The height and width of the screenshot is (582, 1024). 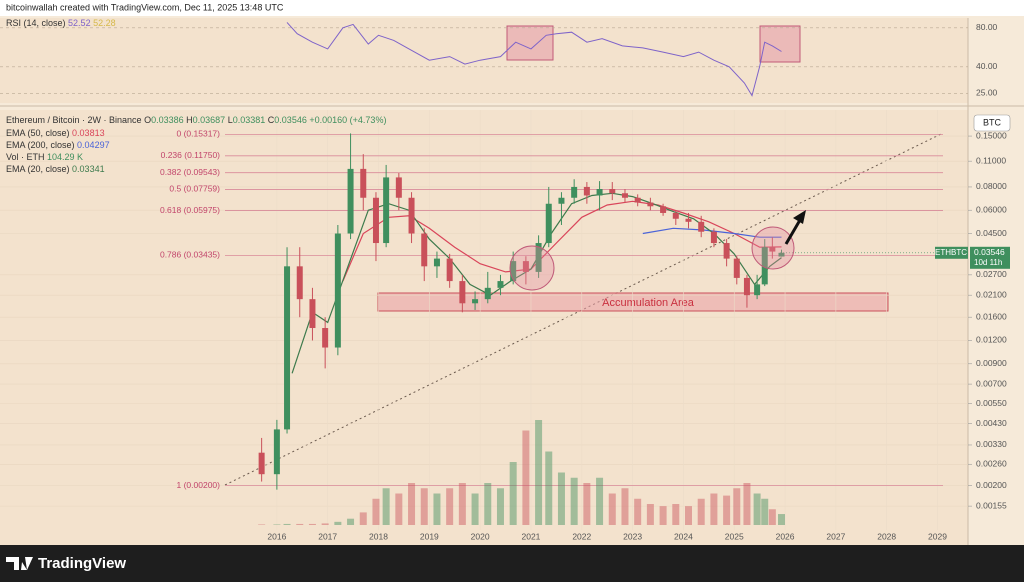 What do you see at coordinates (793, 232) in the screenshot?
I see `arrow` at bounding box center [793, 232].